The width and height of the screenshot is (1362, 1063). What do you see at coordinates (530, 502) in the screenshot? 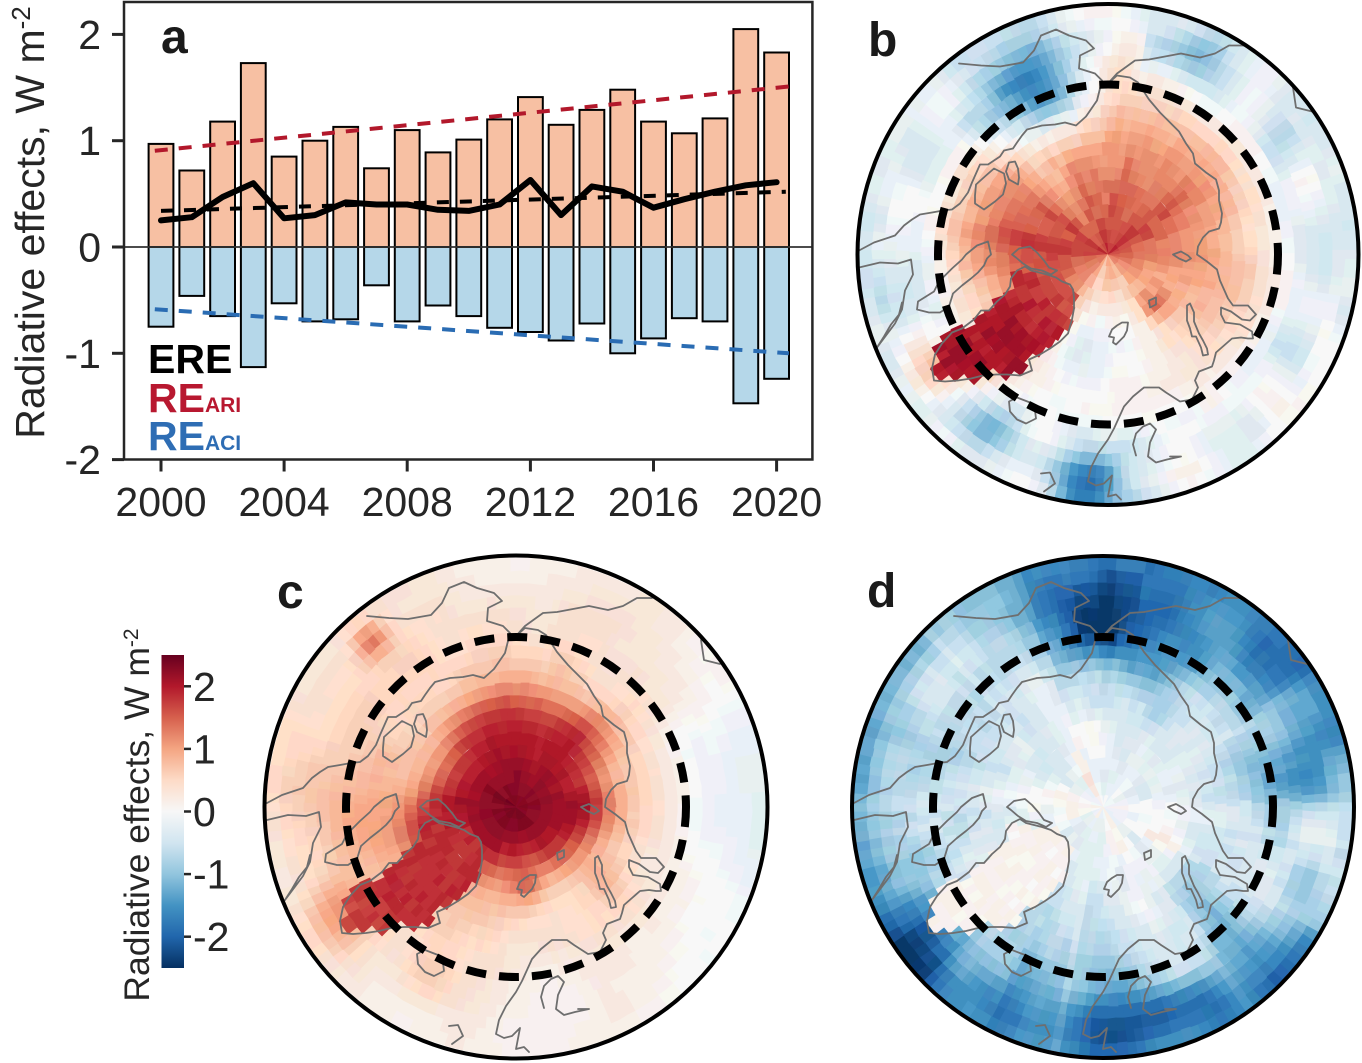
I see `svg-text: 2012` at bounding box center [530, 502].